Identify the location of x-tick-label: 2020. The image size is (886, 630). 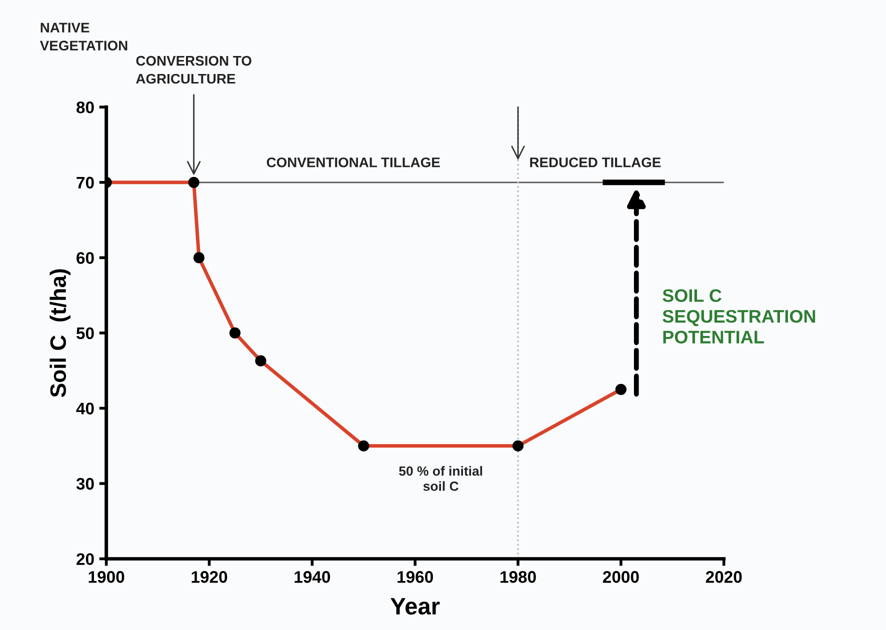
(724, 577).